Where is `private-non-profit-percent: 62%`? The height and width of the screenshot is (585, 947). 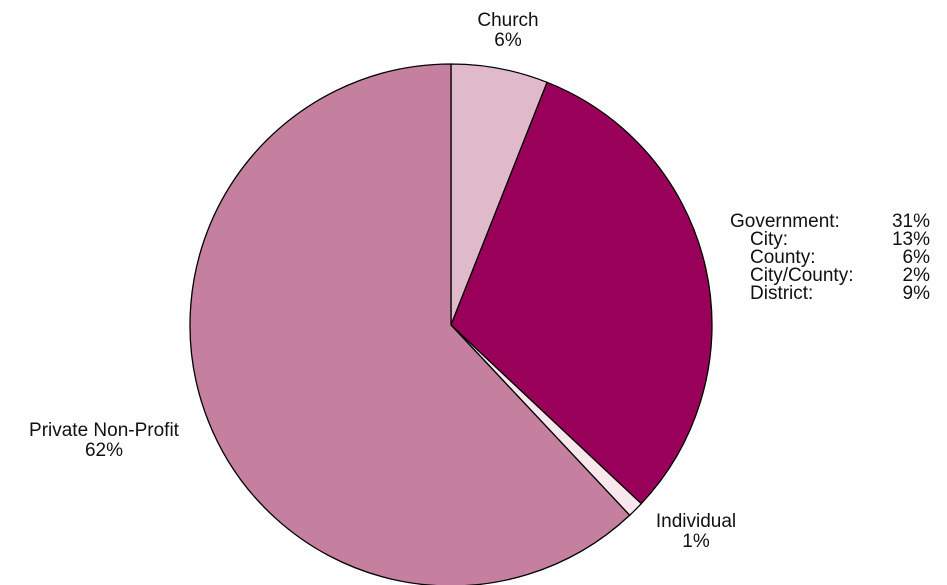 private-non-profit-percent: 62% is located at coordinates (104, 450).